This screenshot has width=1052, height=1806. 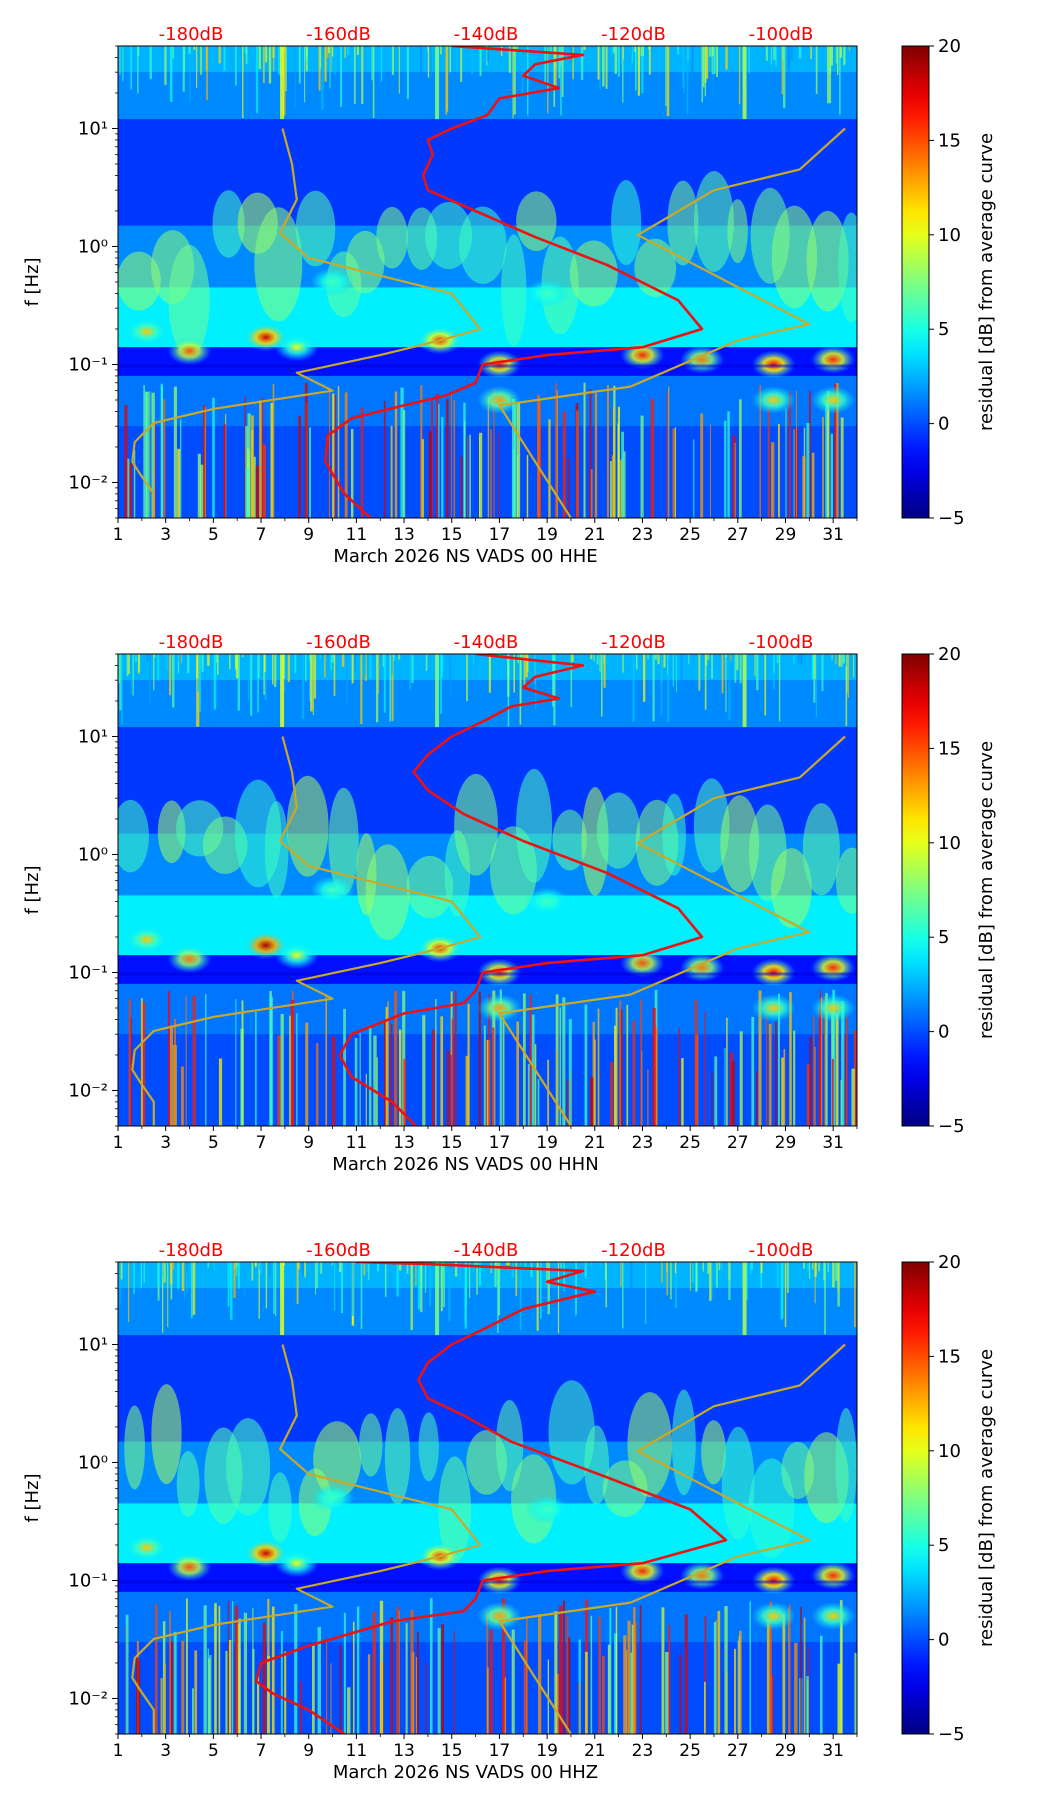 I want to click on x-axis-label: March 2026 NS VADS 00 HHE, so click(x=465, y=556).